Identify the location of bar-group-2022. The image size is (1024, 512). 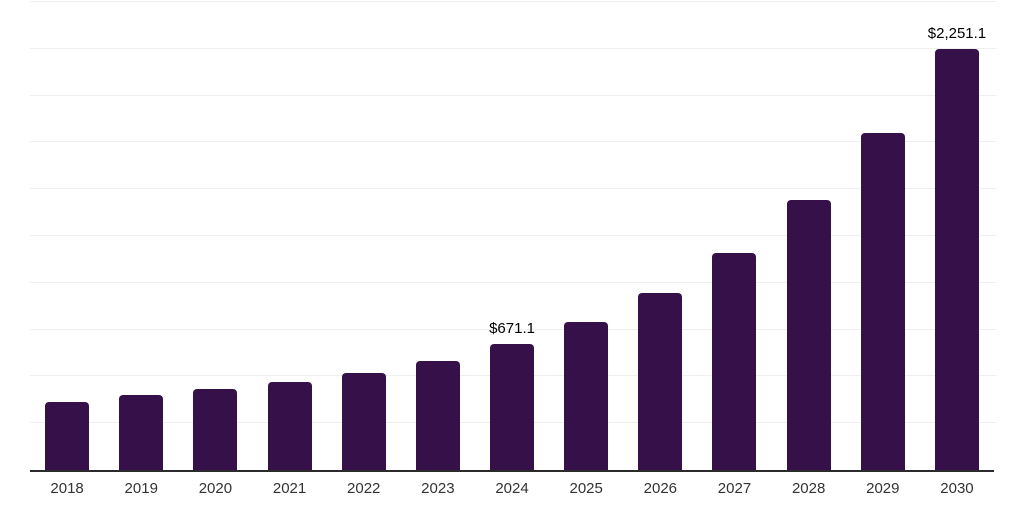
(364, 236).